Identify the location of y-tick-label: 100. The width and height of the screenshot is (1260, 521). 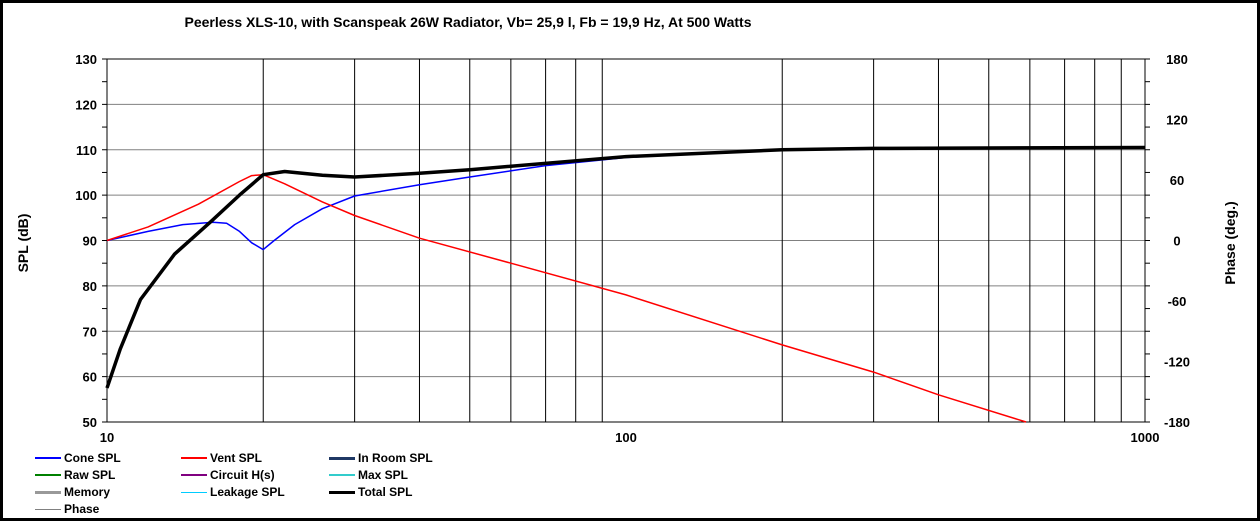
(86, 195).